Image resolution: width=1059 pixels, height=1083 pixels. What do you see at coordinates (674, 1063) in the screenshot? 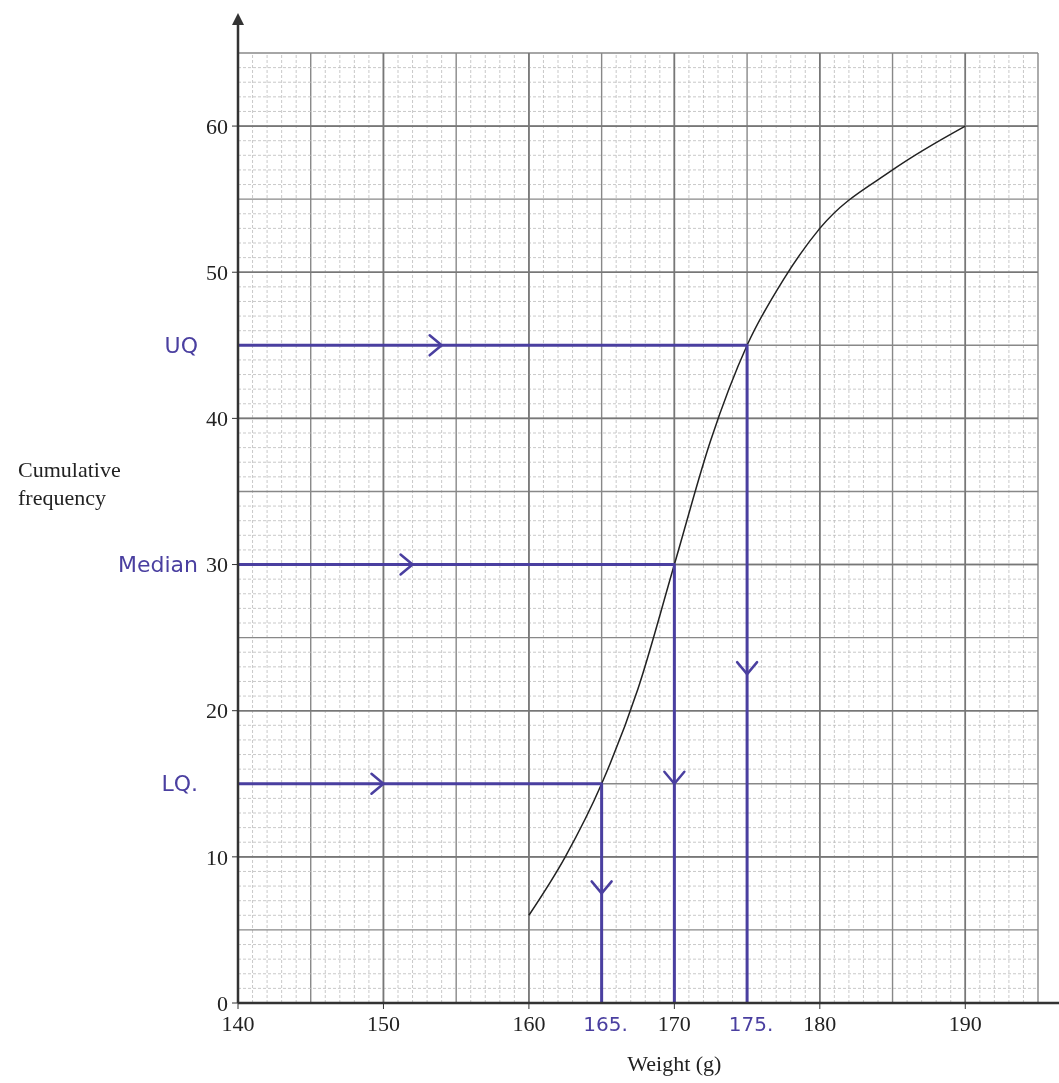
I see `x-axis-title: Weight (g)` at bounding box center [674, 1063].